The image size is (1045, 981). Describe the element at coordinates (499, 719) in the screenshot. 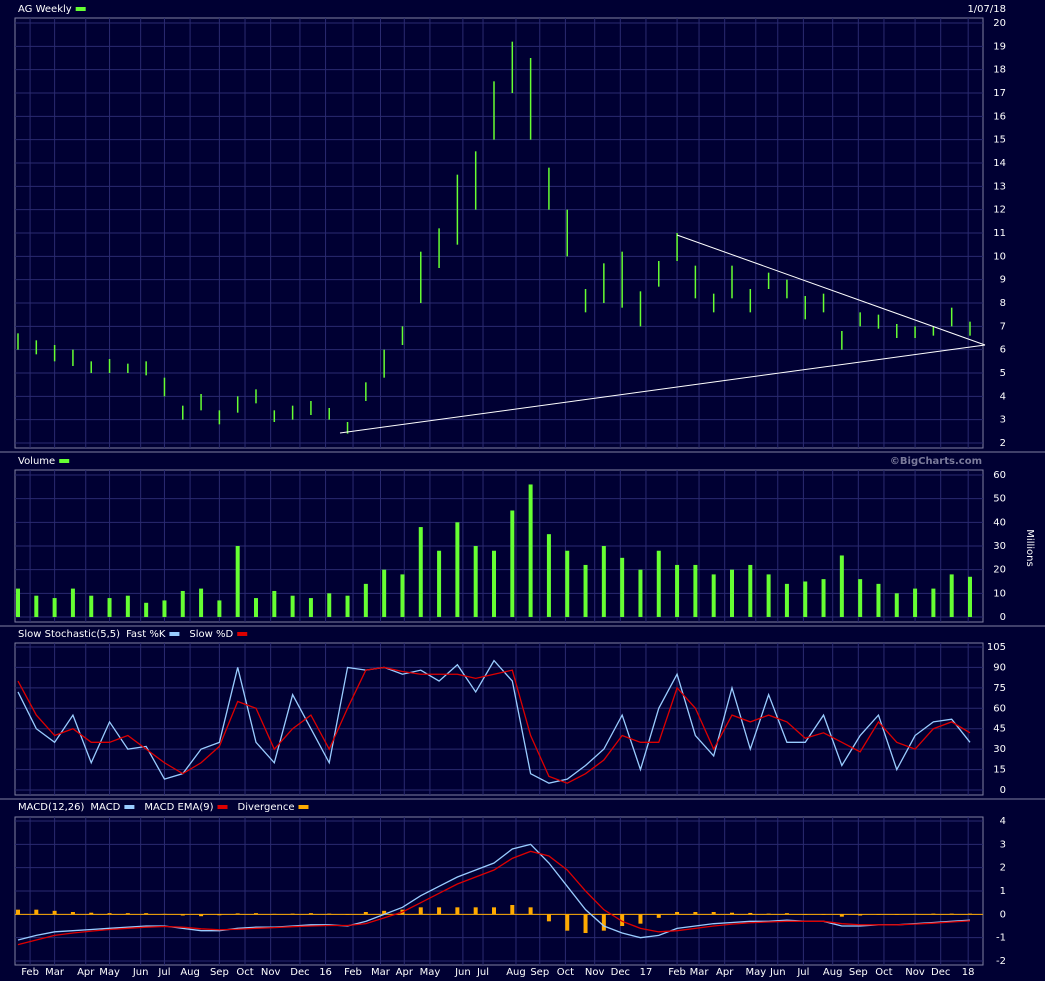

I see `stochastic-panel` at that location.